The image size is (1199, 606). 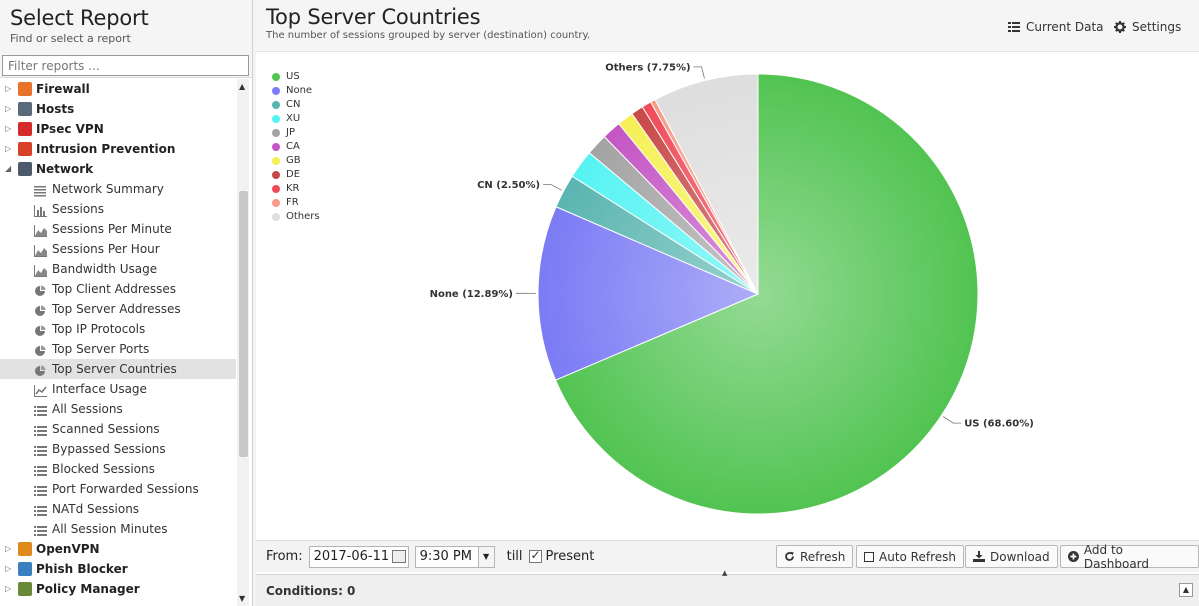 What do you see at coordinates (299, 90) in the screenshot?
I see `legend-label: None` at bounding box center [299, 90].